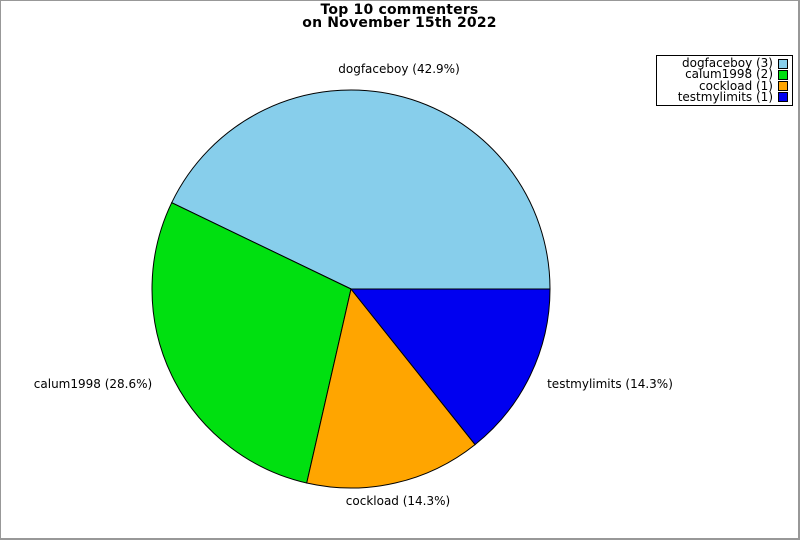  Describe the element at coordinates (450, 367) in the screenshot. I see `pie-slice-testmylimits` at that location.